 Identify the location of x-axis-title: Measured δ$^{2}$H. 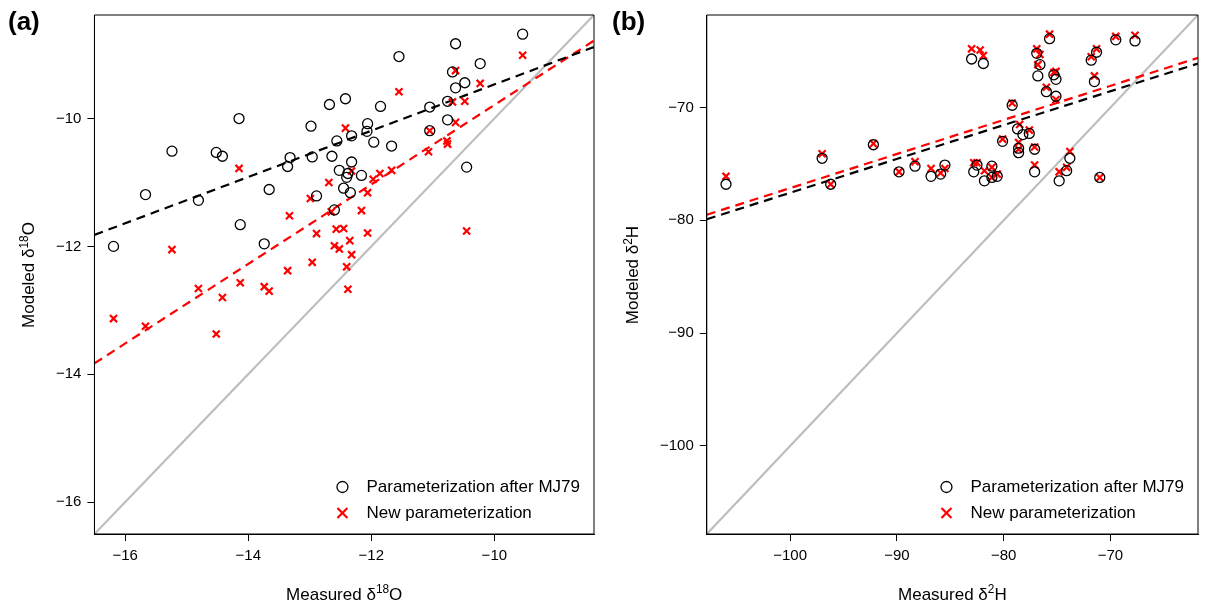
(952, 593).